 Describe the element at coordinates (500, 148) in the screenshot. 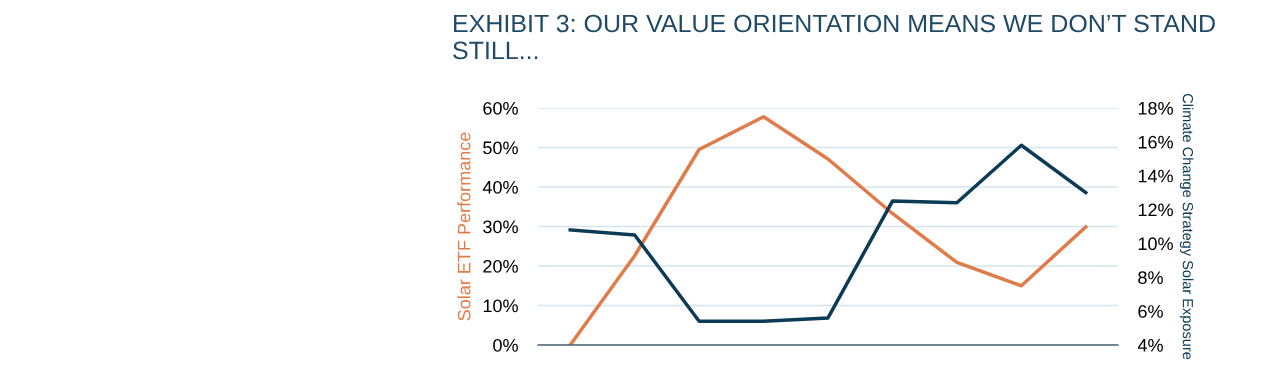

I see `y-tick-label: 50%` at that location.